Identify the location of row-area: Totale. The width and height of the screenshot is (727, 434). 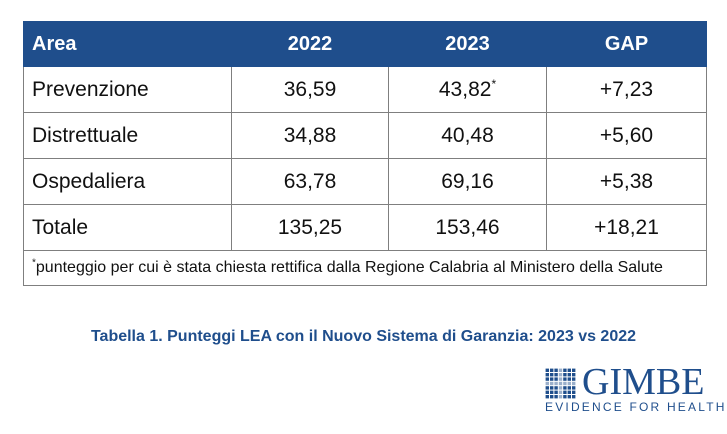
(127, 227).